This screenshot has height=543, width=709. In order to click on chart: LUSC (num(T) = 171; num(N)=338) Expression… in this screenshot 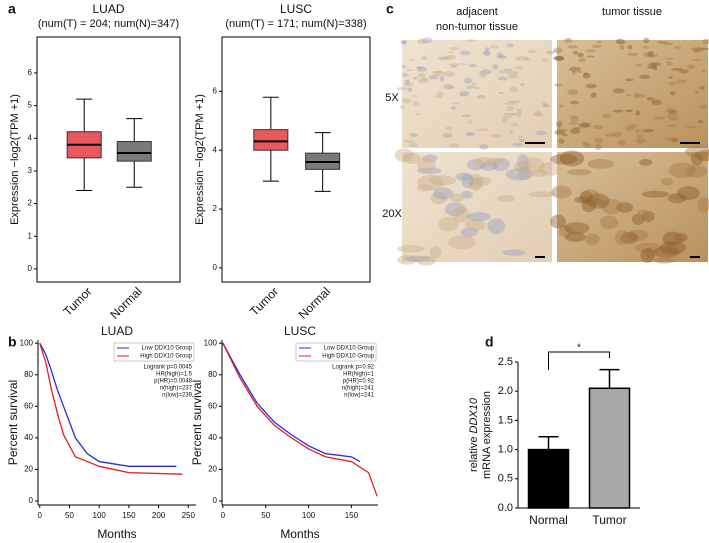, I will do `click(282, 162)`.